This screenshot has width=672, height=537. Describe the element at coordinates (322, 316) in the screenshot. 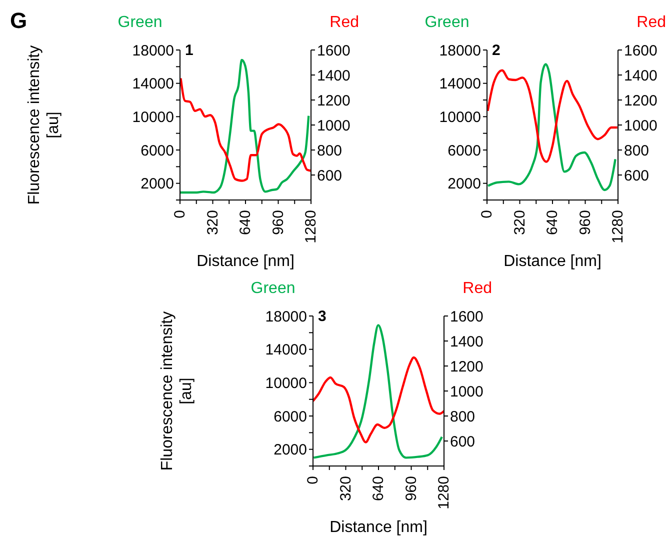

I see `chart-title: 3` at that location.